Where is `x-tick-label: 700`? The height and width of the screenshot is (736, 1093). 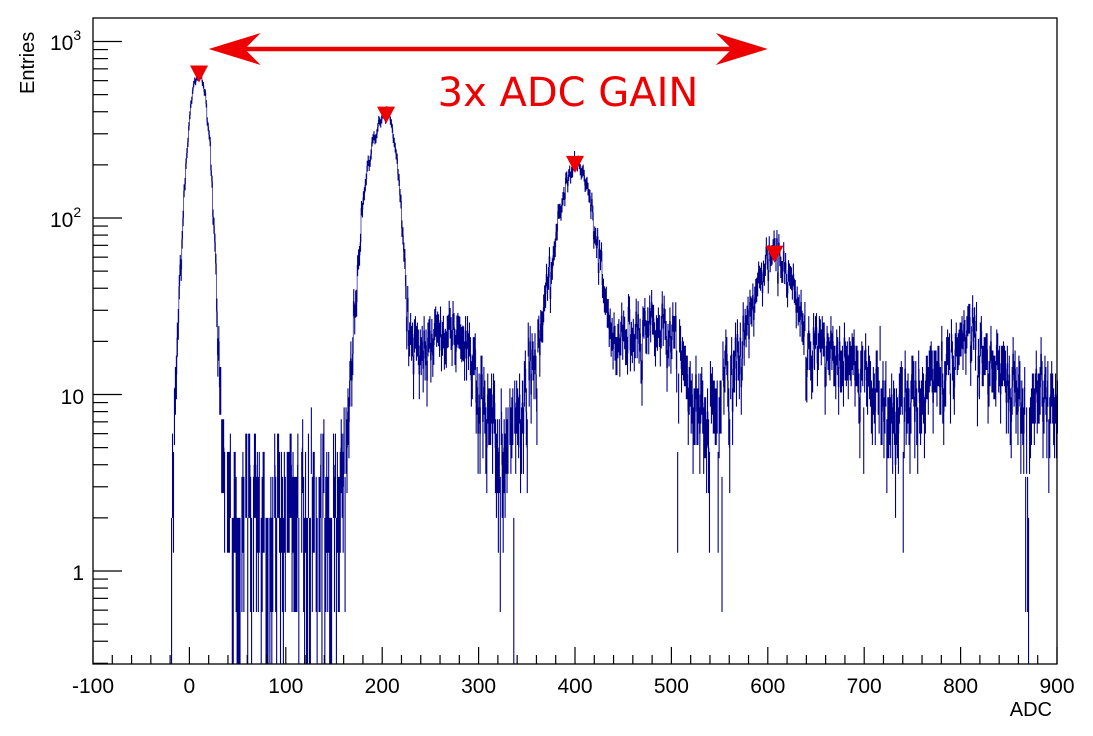 x-tick-label: 700 is located at coordinates (864, 686).